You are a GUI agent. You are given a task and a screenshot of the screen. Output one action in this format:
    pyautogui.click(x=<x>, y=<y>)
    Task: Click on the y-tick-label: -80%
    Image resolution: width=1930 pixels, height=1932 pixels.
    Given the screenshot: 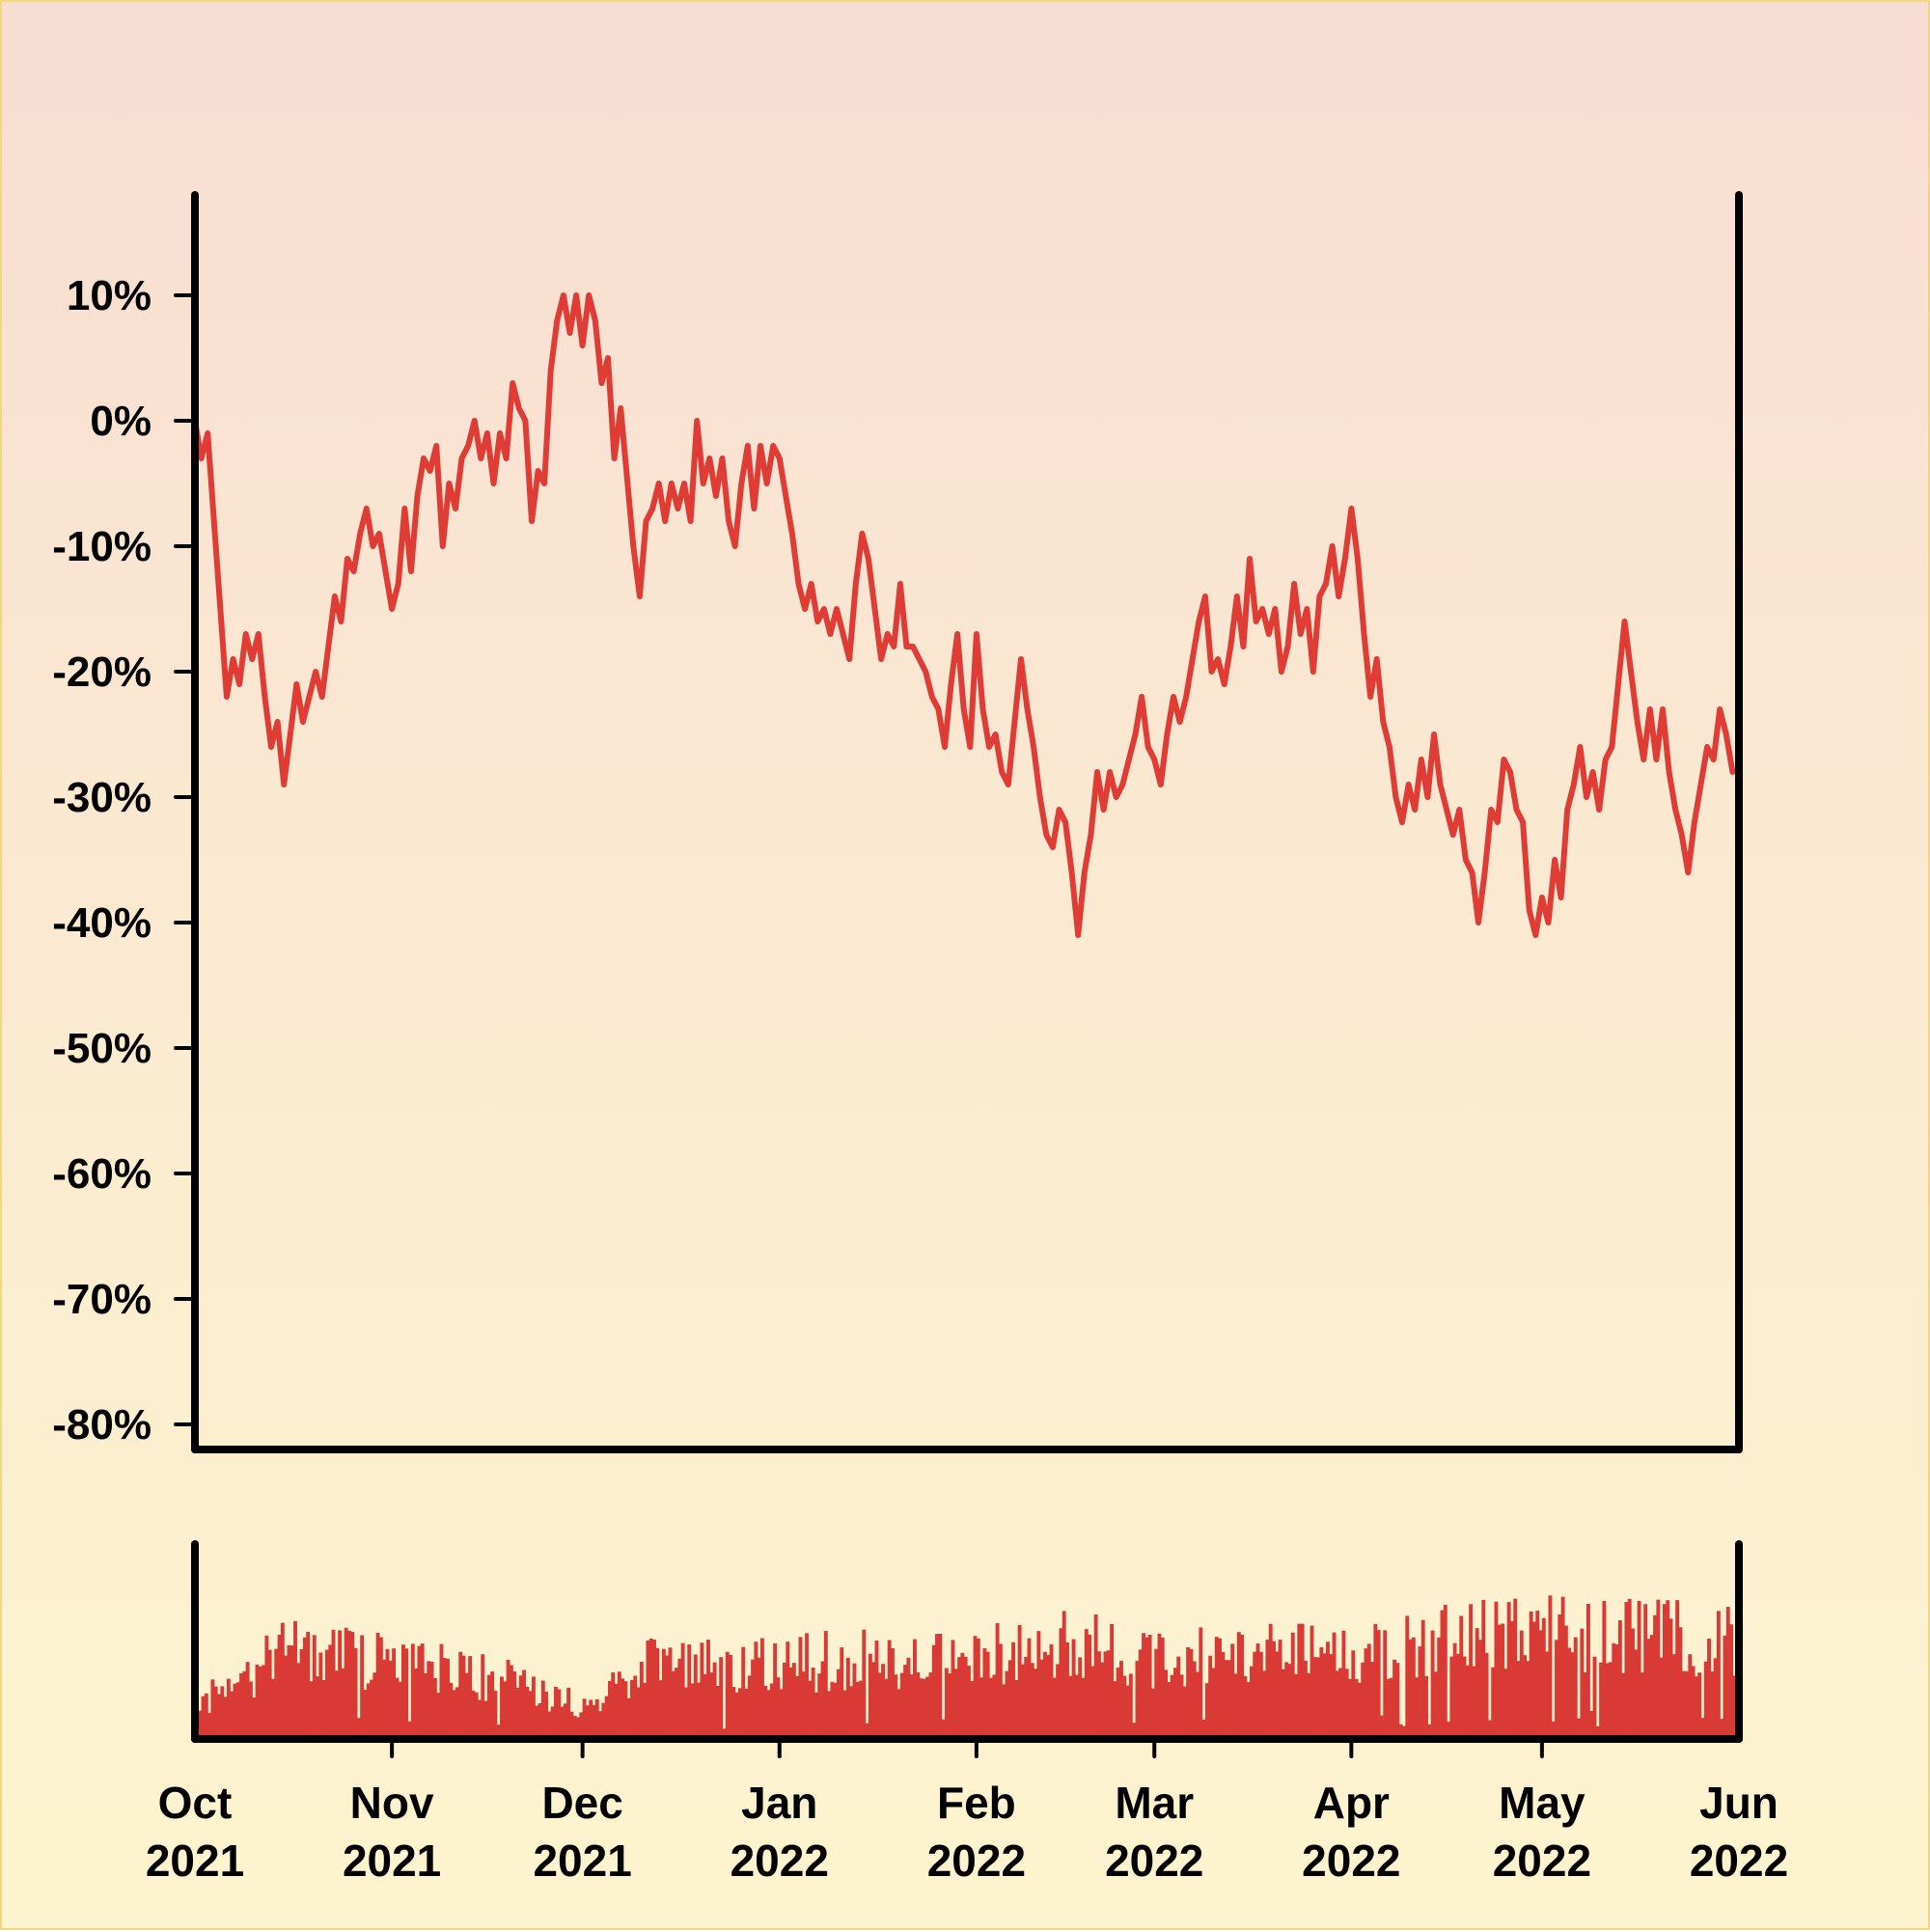 What is the action you would take?
    pyautogui.click(x=102, y=1425)
    